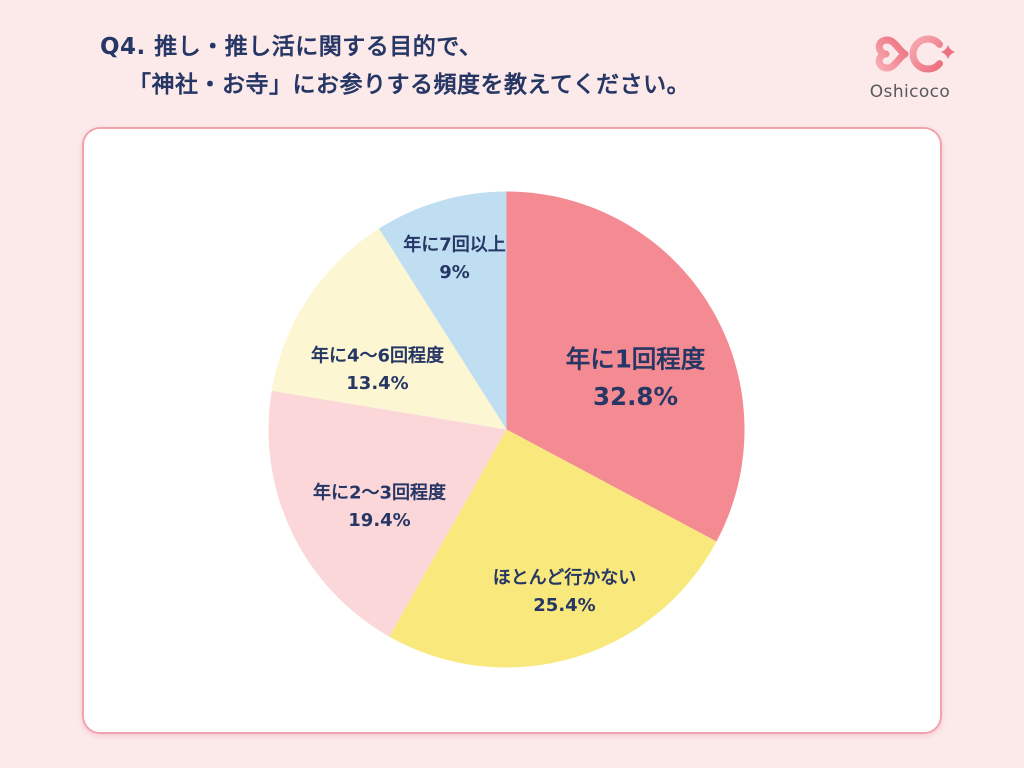 This screenshot has height=768, width=1024. I want to click on question-title-line-2: 「神社・お寺」にお参りする頻度を教えてください。, so click(409, 85).